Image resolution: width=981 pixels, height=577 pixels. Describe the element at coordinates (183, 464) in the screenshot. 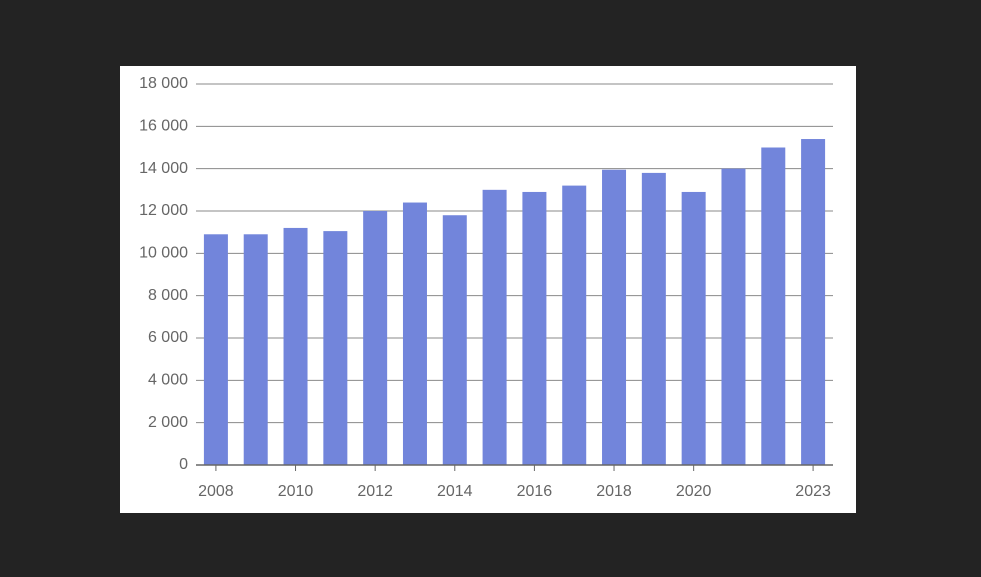

I see `y-tick-label: 0` at that location.